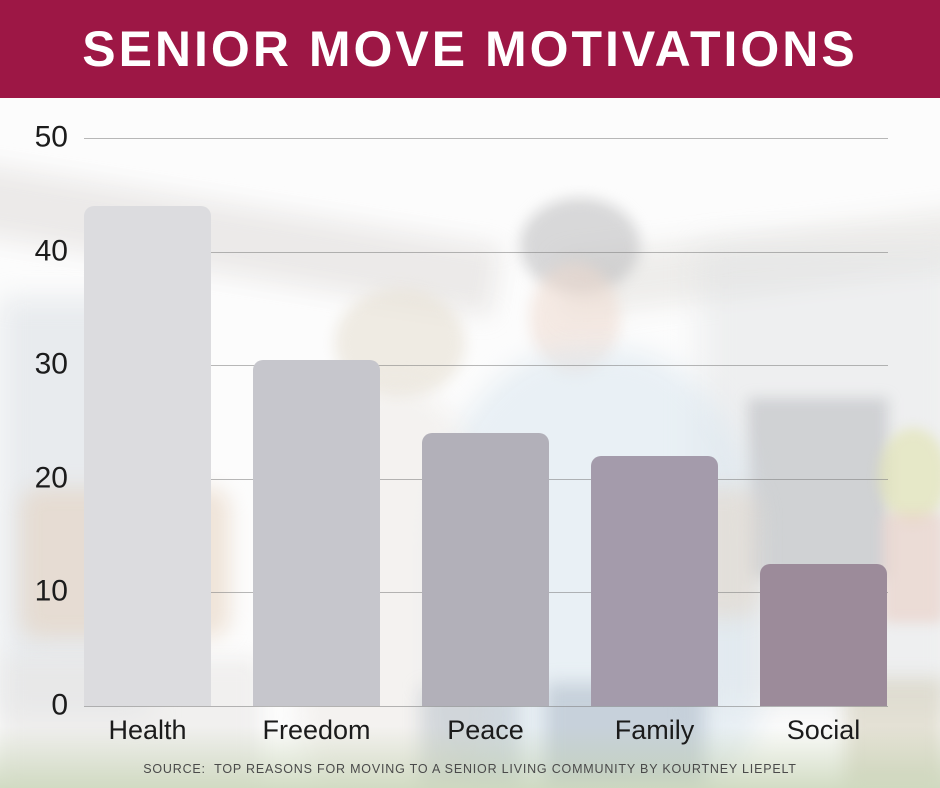 Image resolution: width=940 pixels, height=788 pixels. Describe the element at coordinates (654, 730) in the screenshot. I see `x-tick-label: Family` at that location.